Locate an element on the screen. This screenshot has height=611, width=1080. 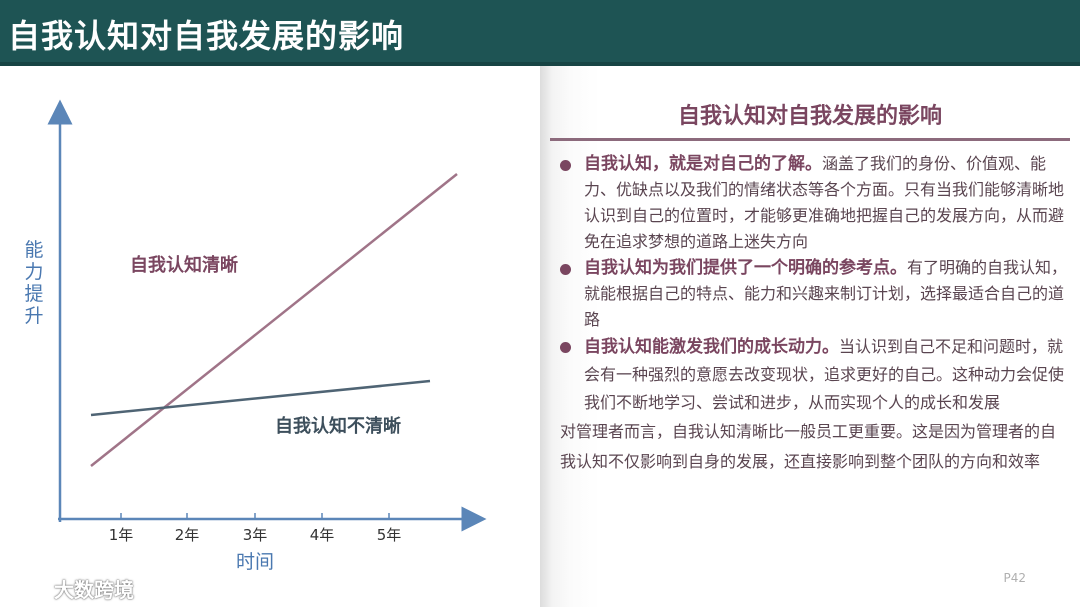
header-bar: 自我认知对自我发展的影响 is located at coordinates (540, 33).